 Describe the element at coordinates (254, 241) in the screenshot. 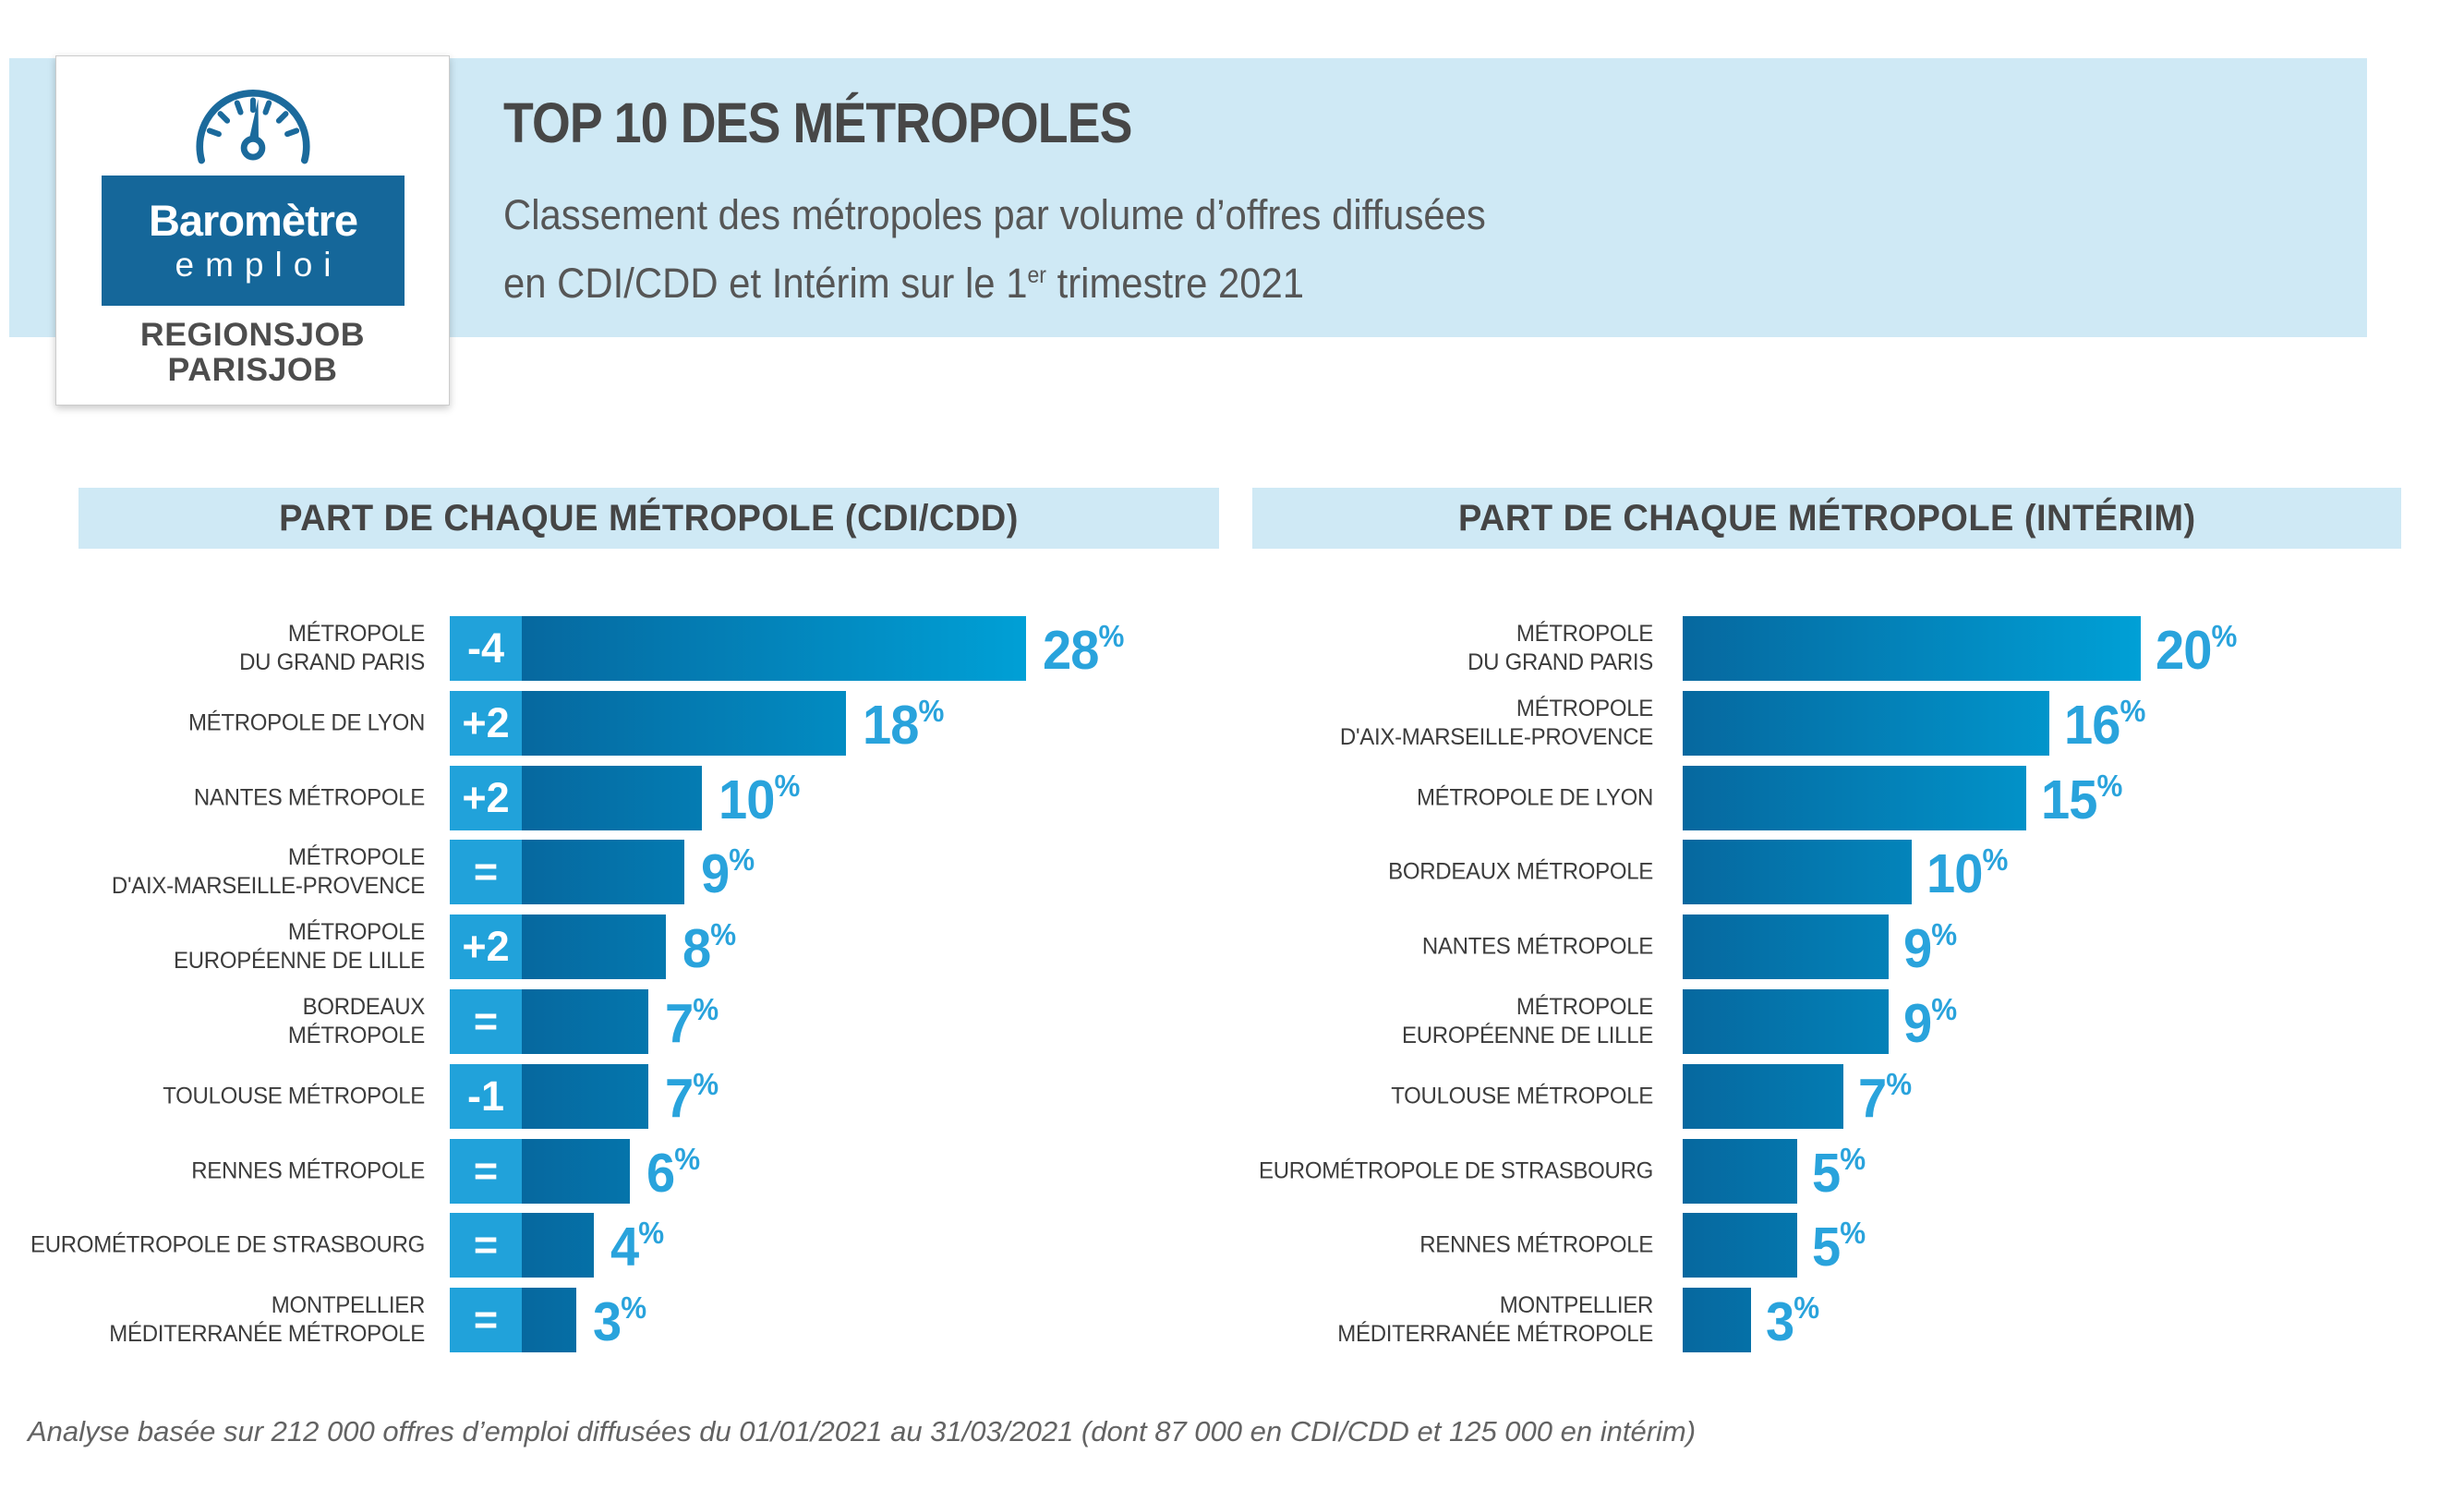

I see `logo-blue-box: Baromètre emploi` at that location.